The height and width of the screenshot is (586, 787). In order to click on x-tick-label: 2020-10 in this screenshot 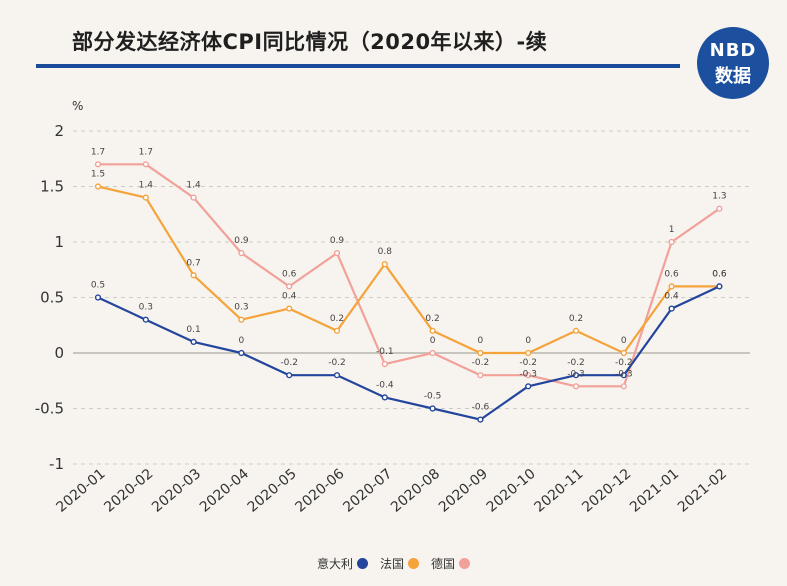, I will do `click(511, 491)`.